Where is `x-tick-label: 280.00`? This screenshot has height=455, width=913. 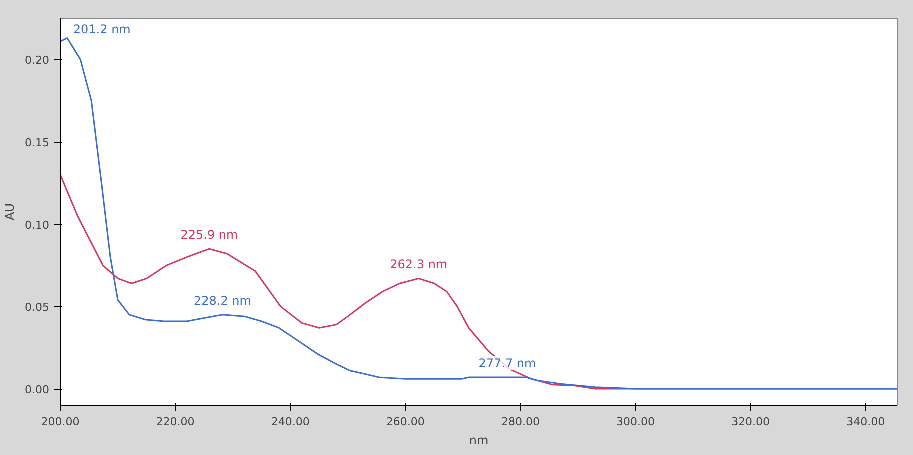
x-tick-label: 280.00 is located at coordinates (520, 422).